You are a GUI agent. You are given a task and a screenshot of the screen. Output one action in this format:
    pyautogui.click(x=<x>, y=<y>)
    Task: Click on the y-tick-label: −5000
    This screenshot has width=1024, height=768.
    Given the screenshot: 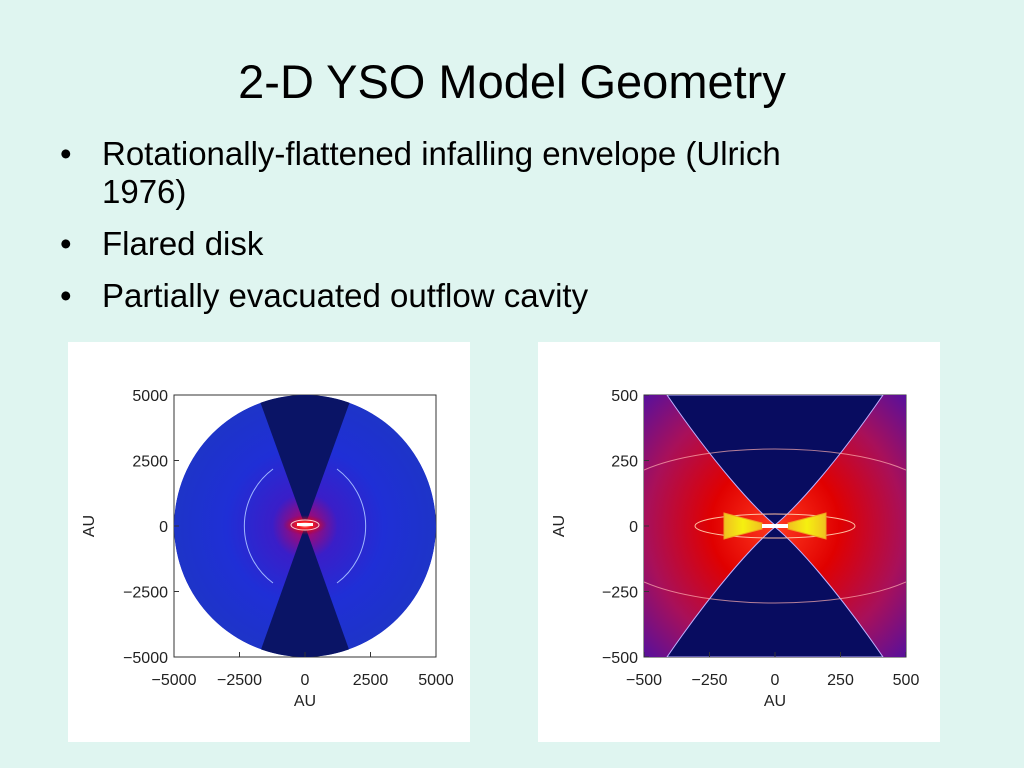 What is the action you would take?
    pyautogui.click(x=145, y=658)
    